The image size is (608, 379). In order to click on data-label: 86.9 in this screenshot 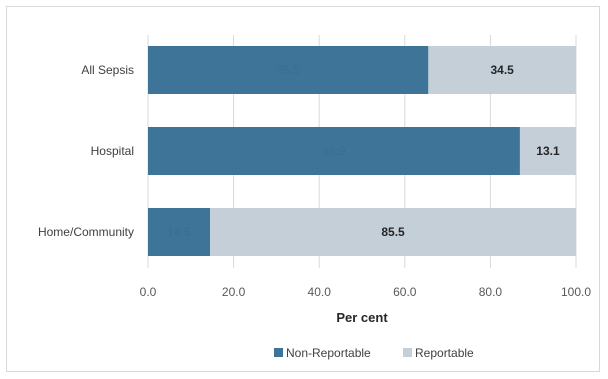, I will do `click(334, 151)`.